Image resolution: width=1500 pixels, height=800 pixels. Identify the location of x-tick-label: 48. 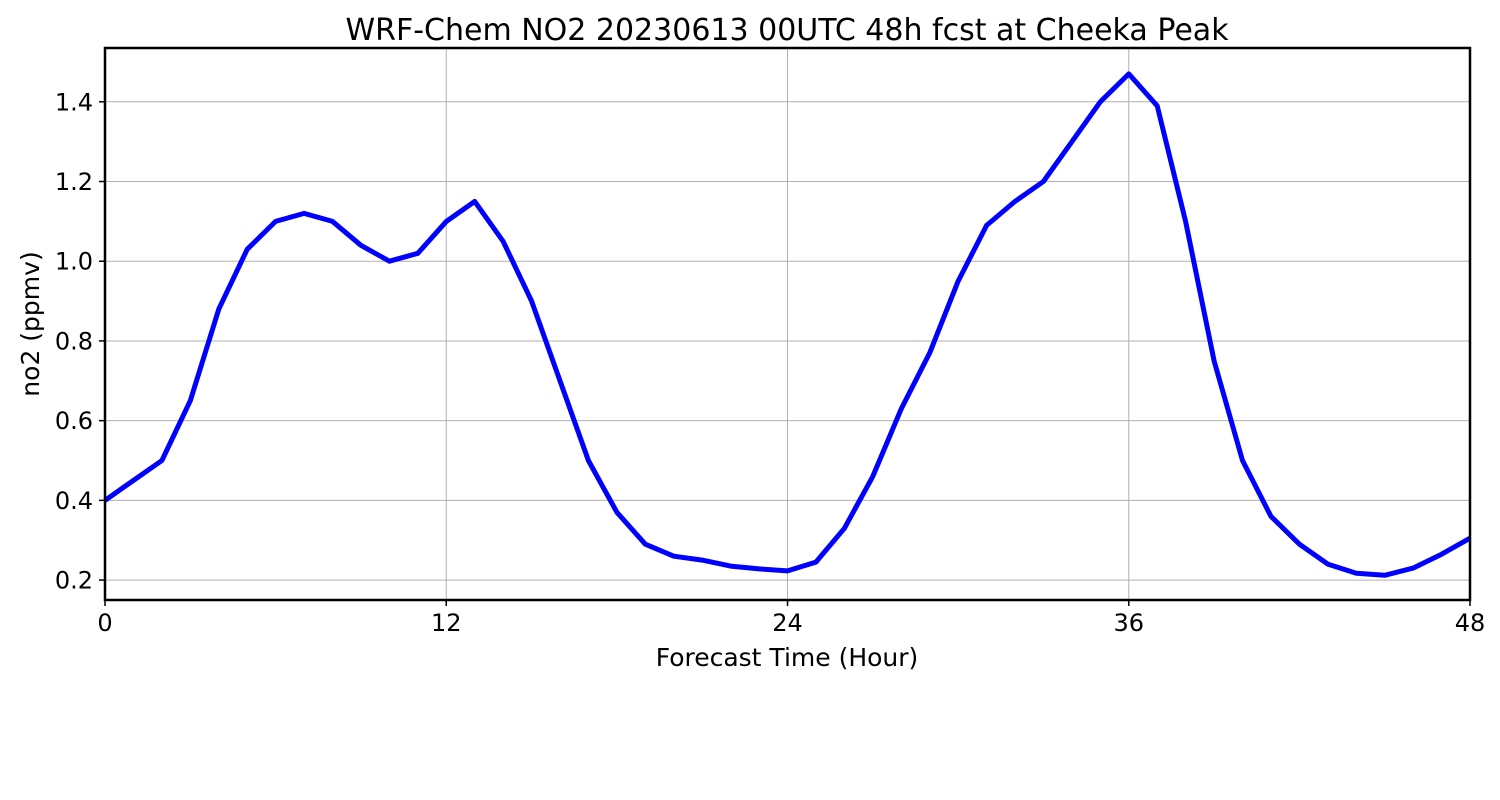
(1470, 623).